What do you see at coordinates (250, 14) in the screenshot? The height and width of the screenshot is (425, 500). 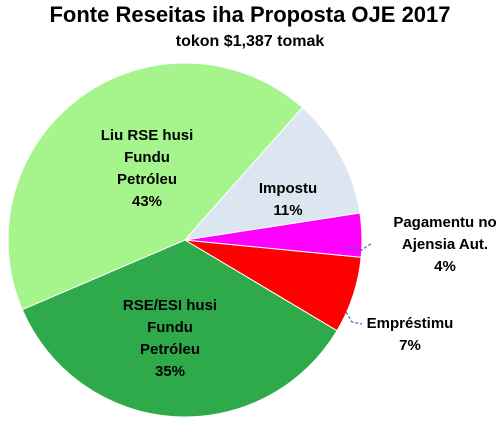 I see `chart-title: Fonte Reseitas iha Proposta OJE 2017` at bounding box center [250, 14].